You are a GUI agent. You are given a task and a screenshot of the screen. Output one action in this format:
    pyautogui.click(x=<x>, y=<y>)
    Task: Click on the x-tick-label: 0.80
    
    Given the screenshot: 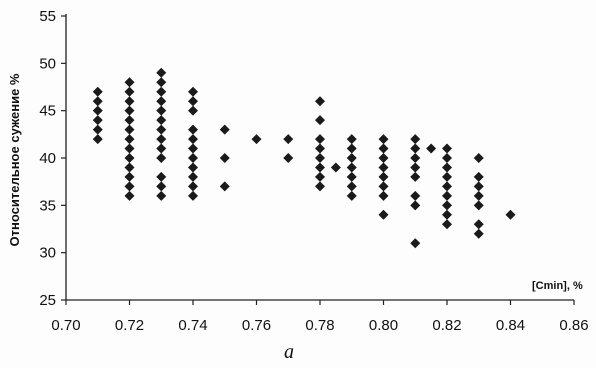 What is the action you would take?
    pyautogui.click(x=383, y=325)
    